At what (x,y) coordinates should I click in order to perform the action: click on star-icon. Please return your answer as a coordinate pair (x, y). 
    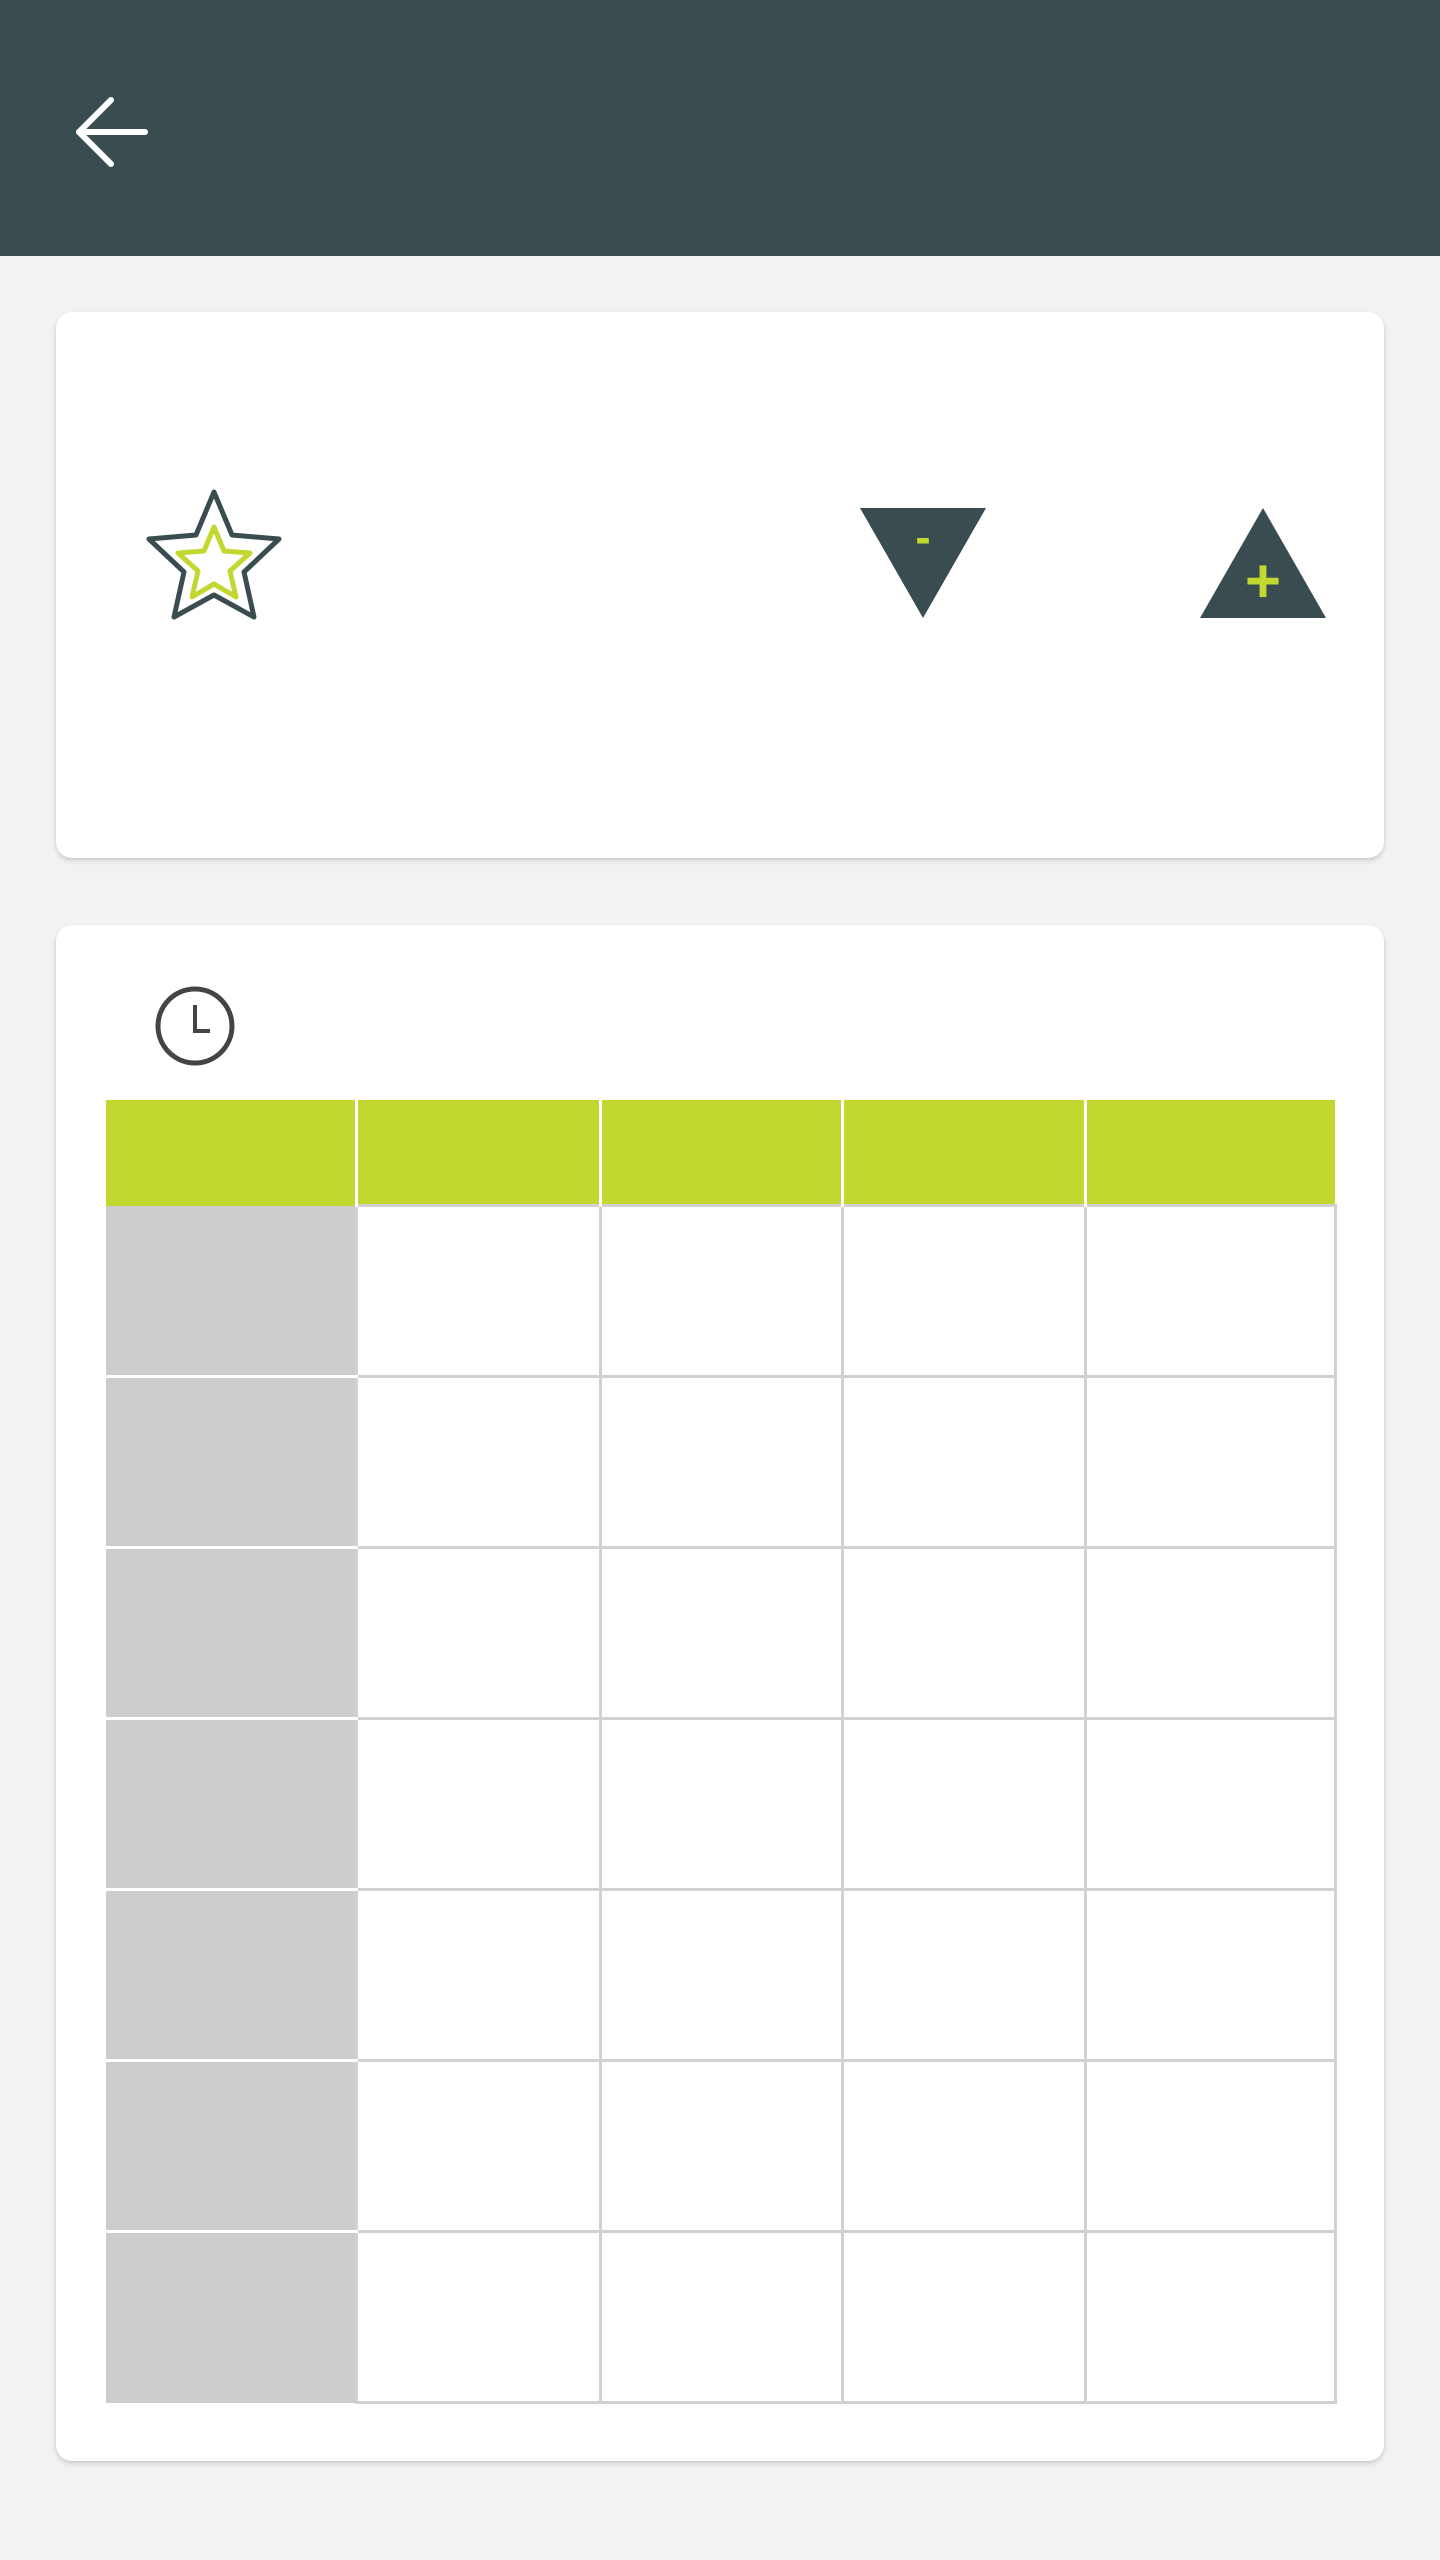
    Looking at the image, I should click on (214, 554).